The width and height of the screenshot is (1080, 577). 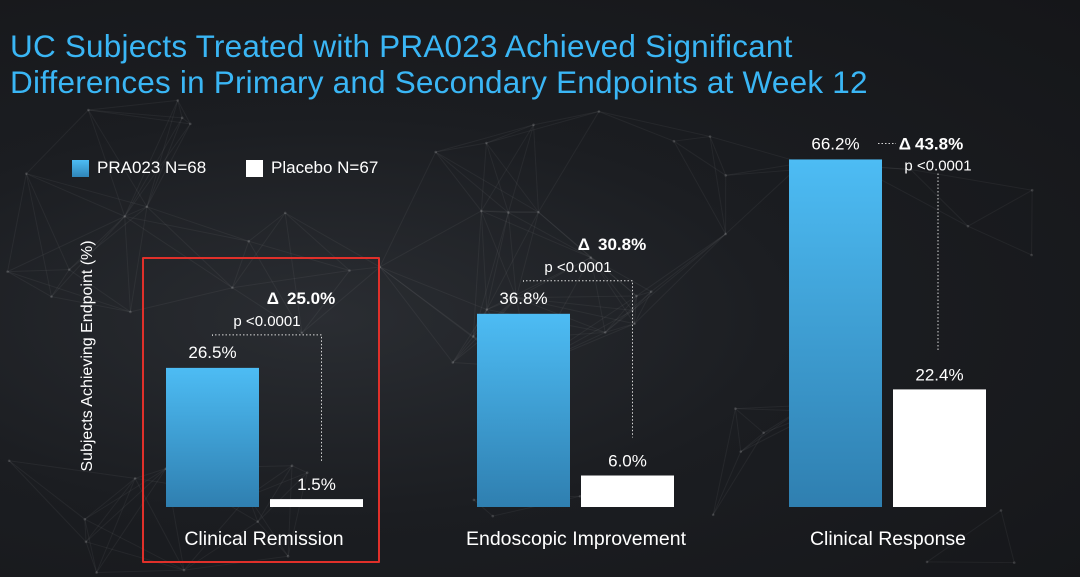 What do you see at coordinates (311, 298) in the screenshot?
I see `delta-value-clinical-remission: 25.0%` at bounding box center [311, 298].